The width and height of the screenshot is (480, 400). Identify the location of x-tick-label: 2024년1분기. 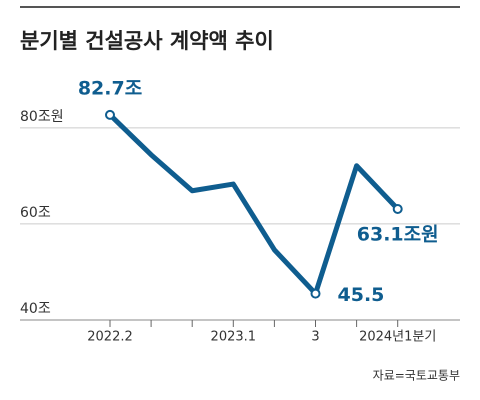
(397, 337).